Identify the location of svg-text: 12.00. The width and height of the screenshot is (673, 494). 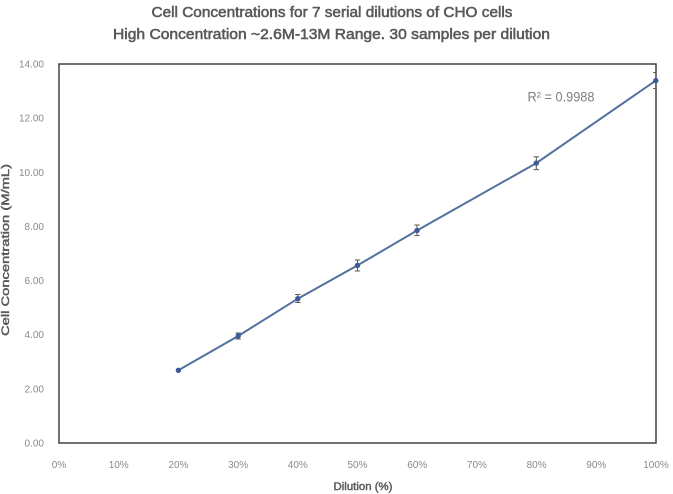
(31, 119).